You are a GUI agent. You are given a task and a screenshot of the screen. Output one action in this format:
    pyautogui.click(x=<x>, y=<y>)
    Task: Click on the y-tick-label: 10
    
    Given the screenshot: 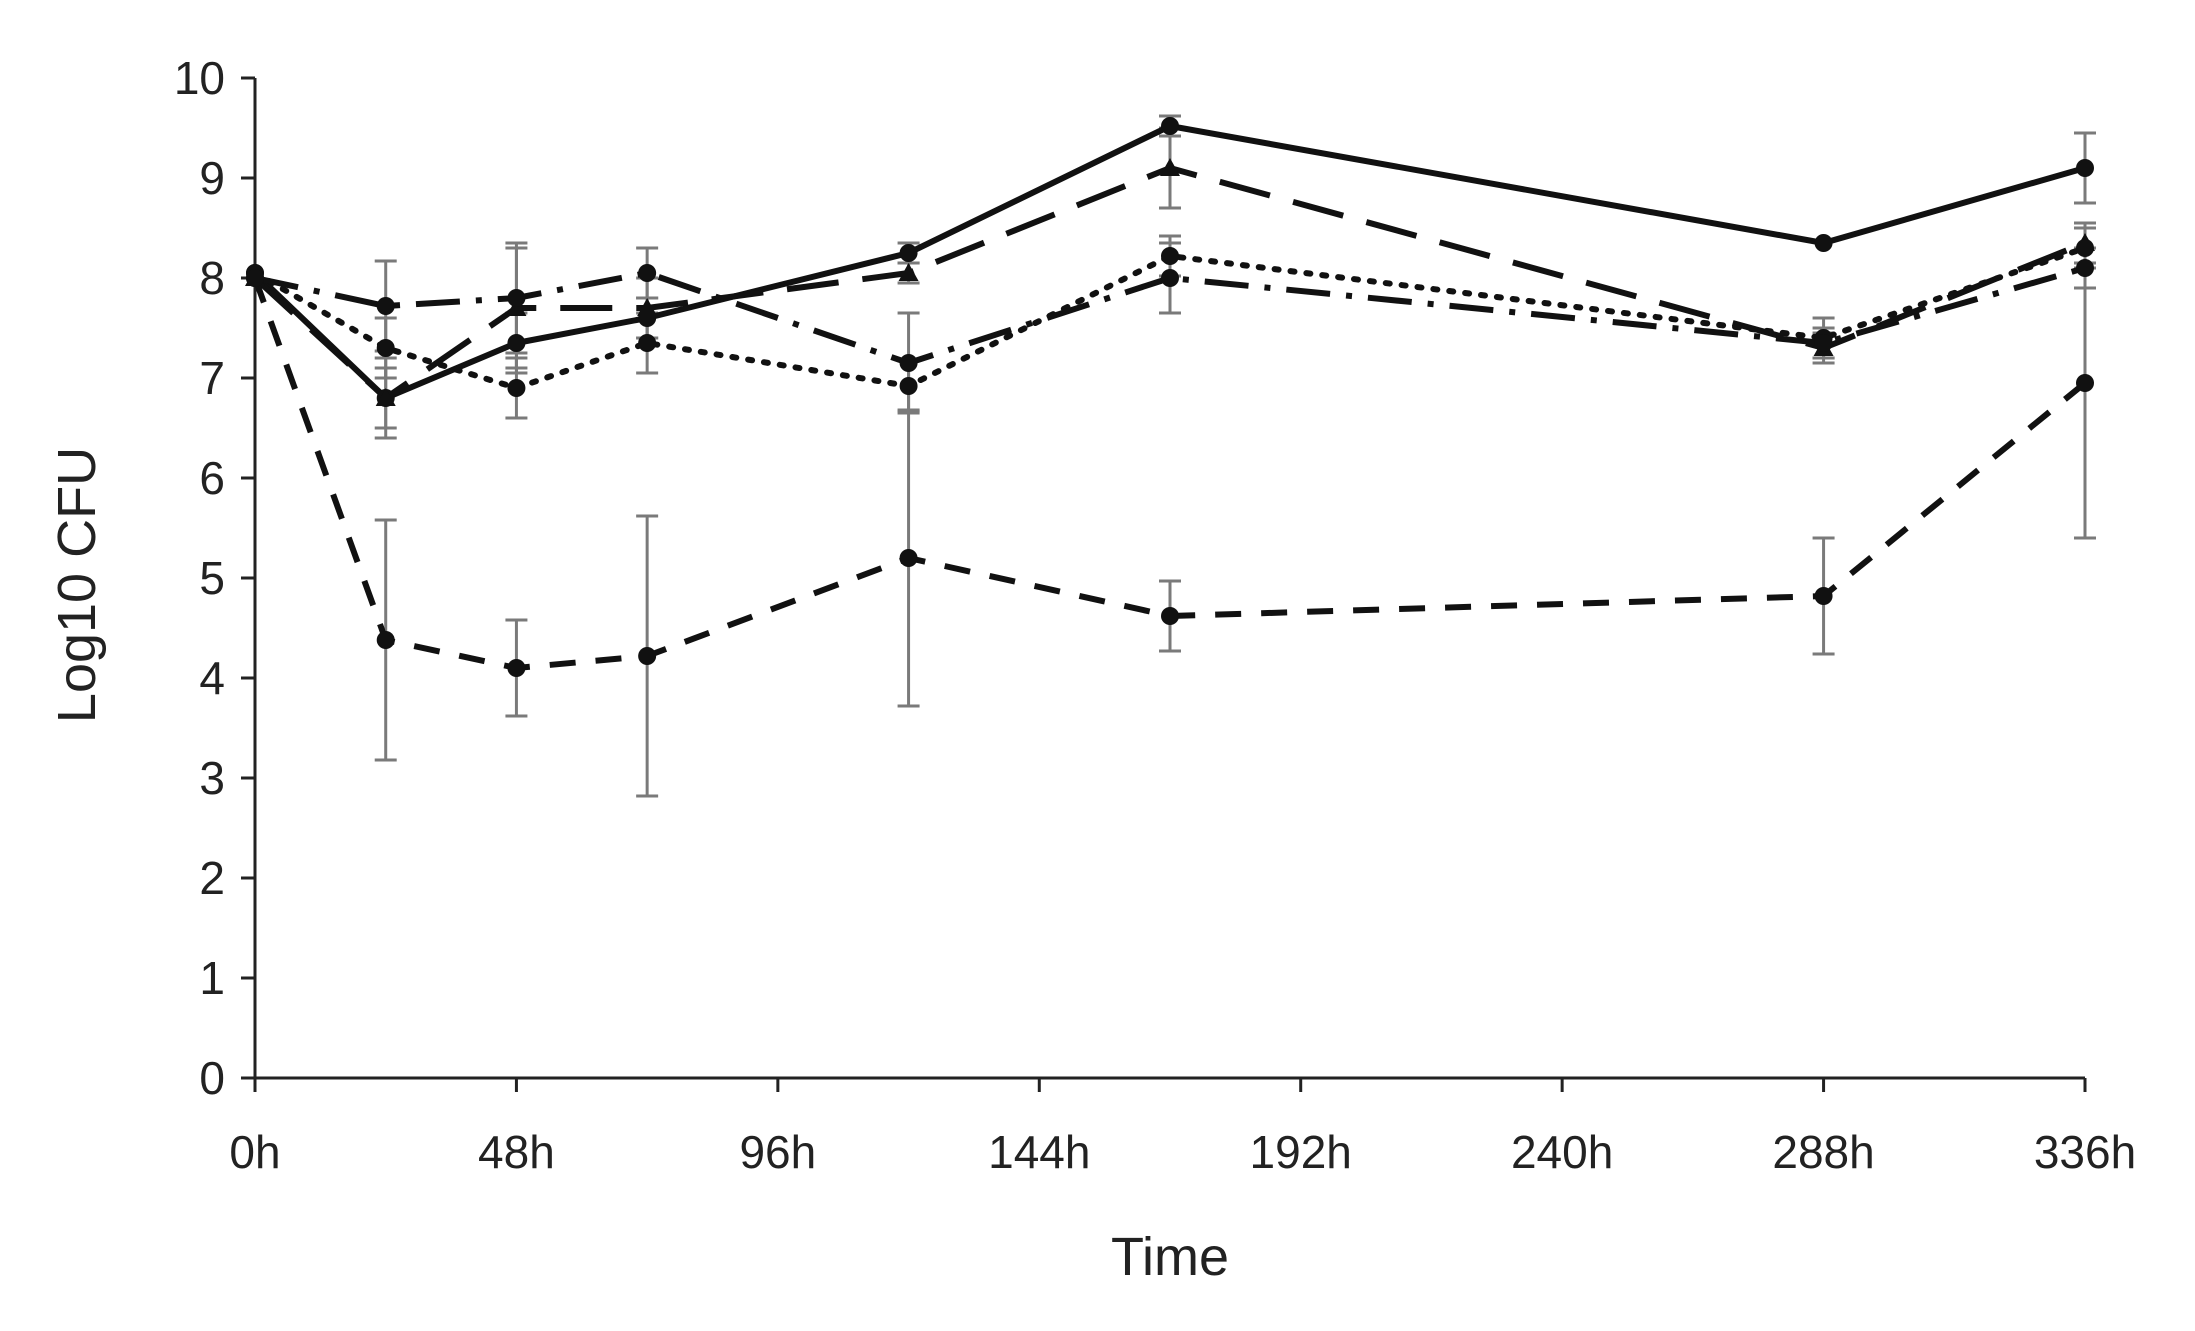 What is the action you would take?
    pyautogui.click(x=199, y=78)
    